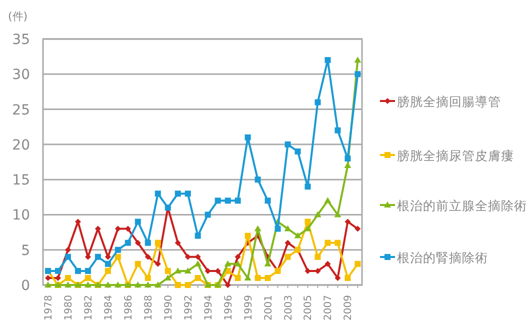  Describe the element at coordinates (348, 307) in the screenshot. I see `x-tick-label: 2009` at that location.